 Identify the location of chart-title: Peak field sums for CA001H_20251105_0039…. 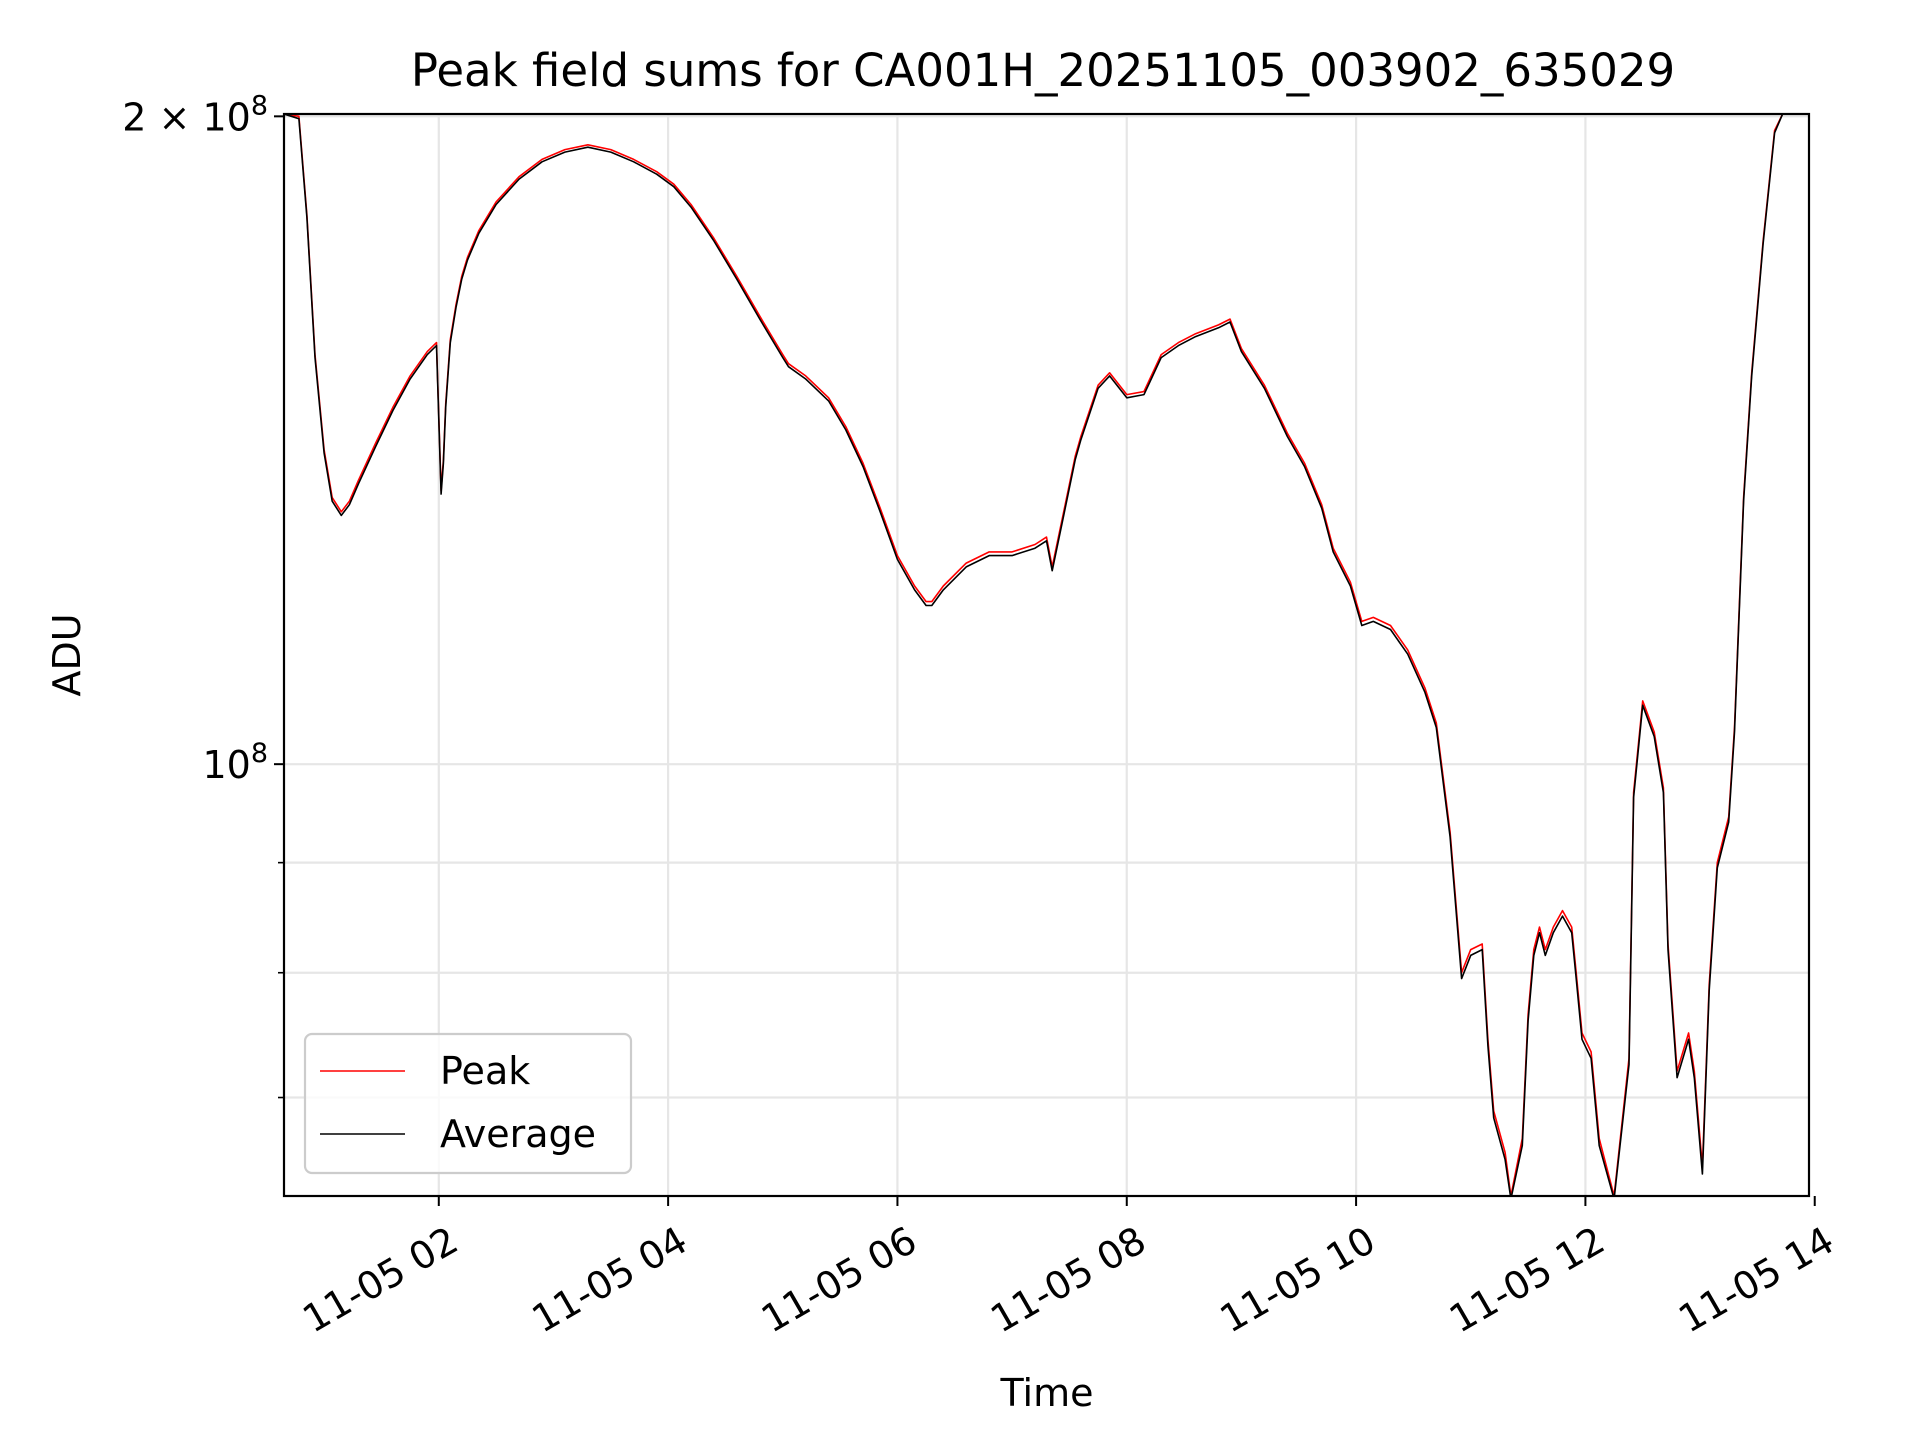
(1043, 70).